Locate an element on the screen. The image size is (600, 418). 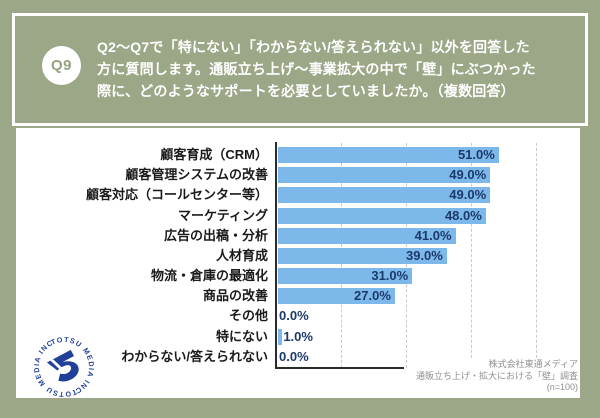
category-label: わからない/答えられない is located at coordinates (194, 356).